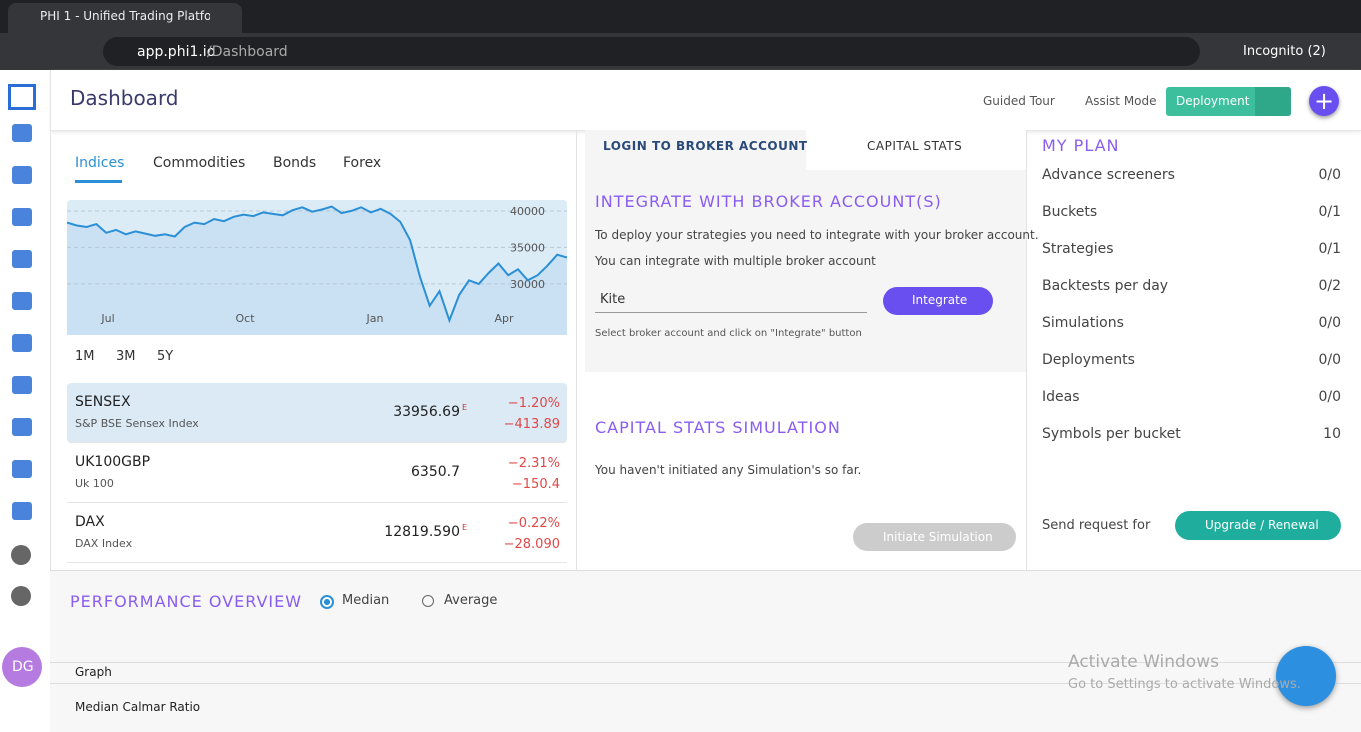  What do you see at coordinates (1121, 101) in the screenshot?
I see `assist-mode: Assist Mode` at bounding box center [1121, 101].